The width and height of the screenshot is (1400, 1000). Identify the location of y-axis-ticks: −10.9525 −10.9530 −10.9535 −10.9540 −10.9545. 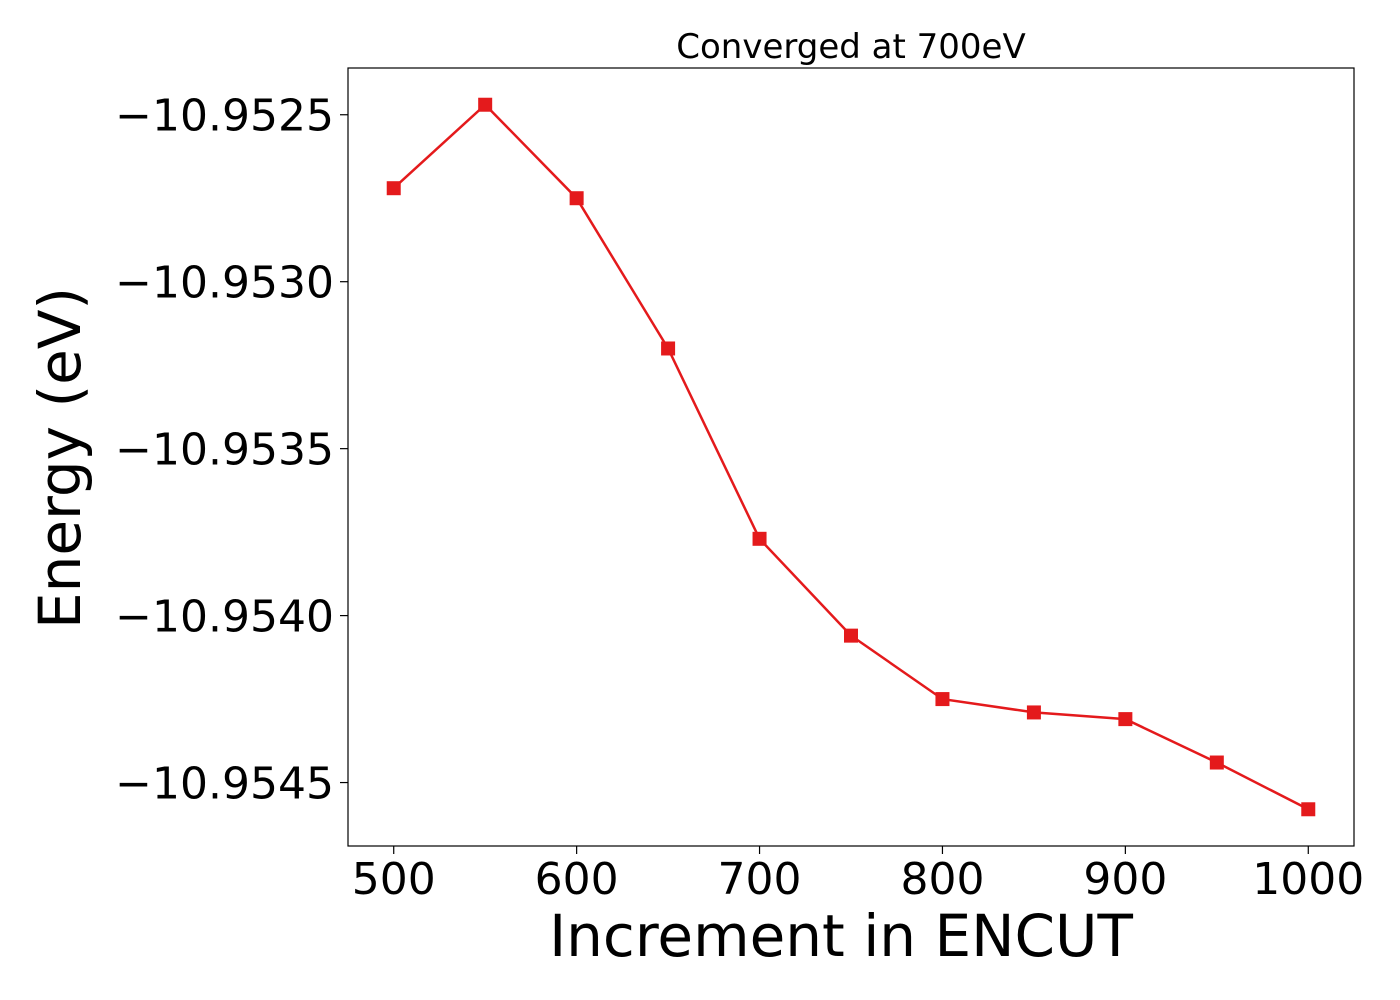
(231, 450).